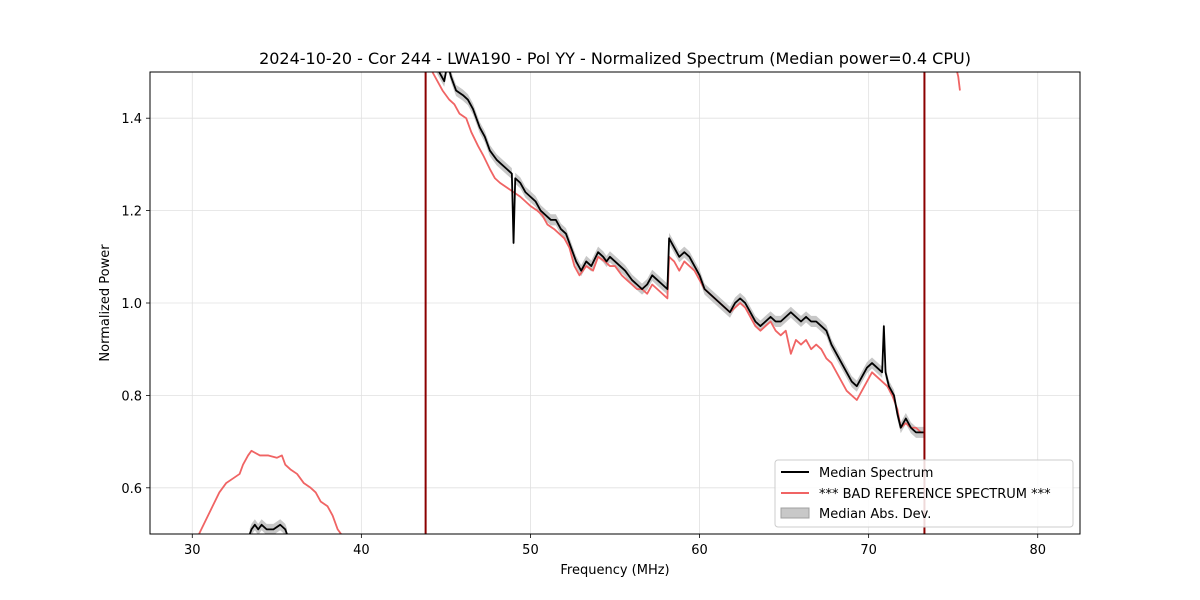  Describe the element at coordinates (131, 396) in the screenshot. I see `y-tick-label: 0.8` at that location.